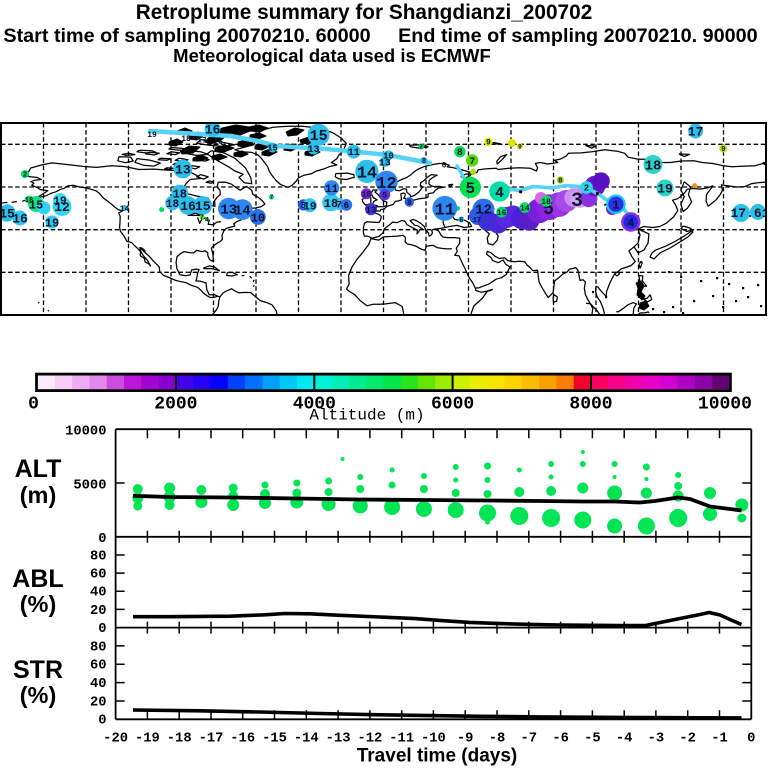 Image resolution: width=768 pixels, height=773 pixels. What do you see at coordinates (719, 739) in the screenshot?
I see `svg-text: -1` at bounding box center [719, 739].